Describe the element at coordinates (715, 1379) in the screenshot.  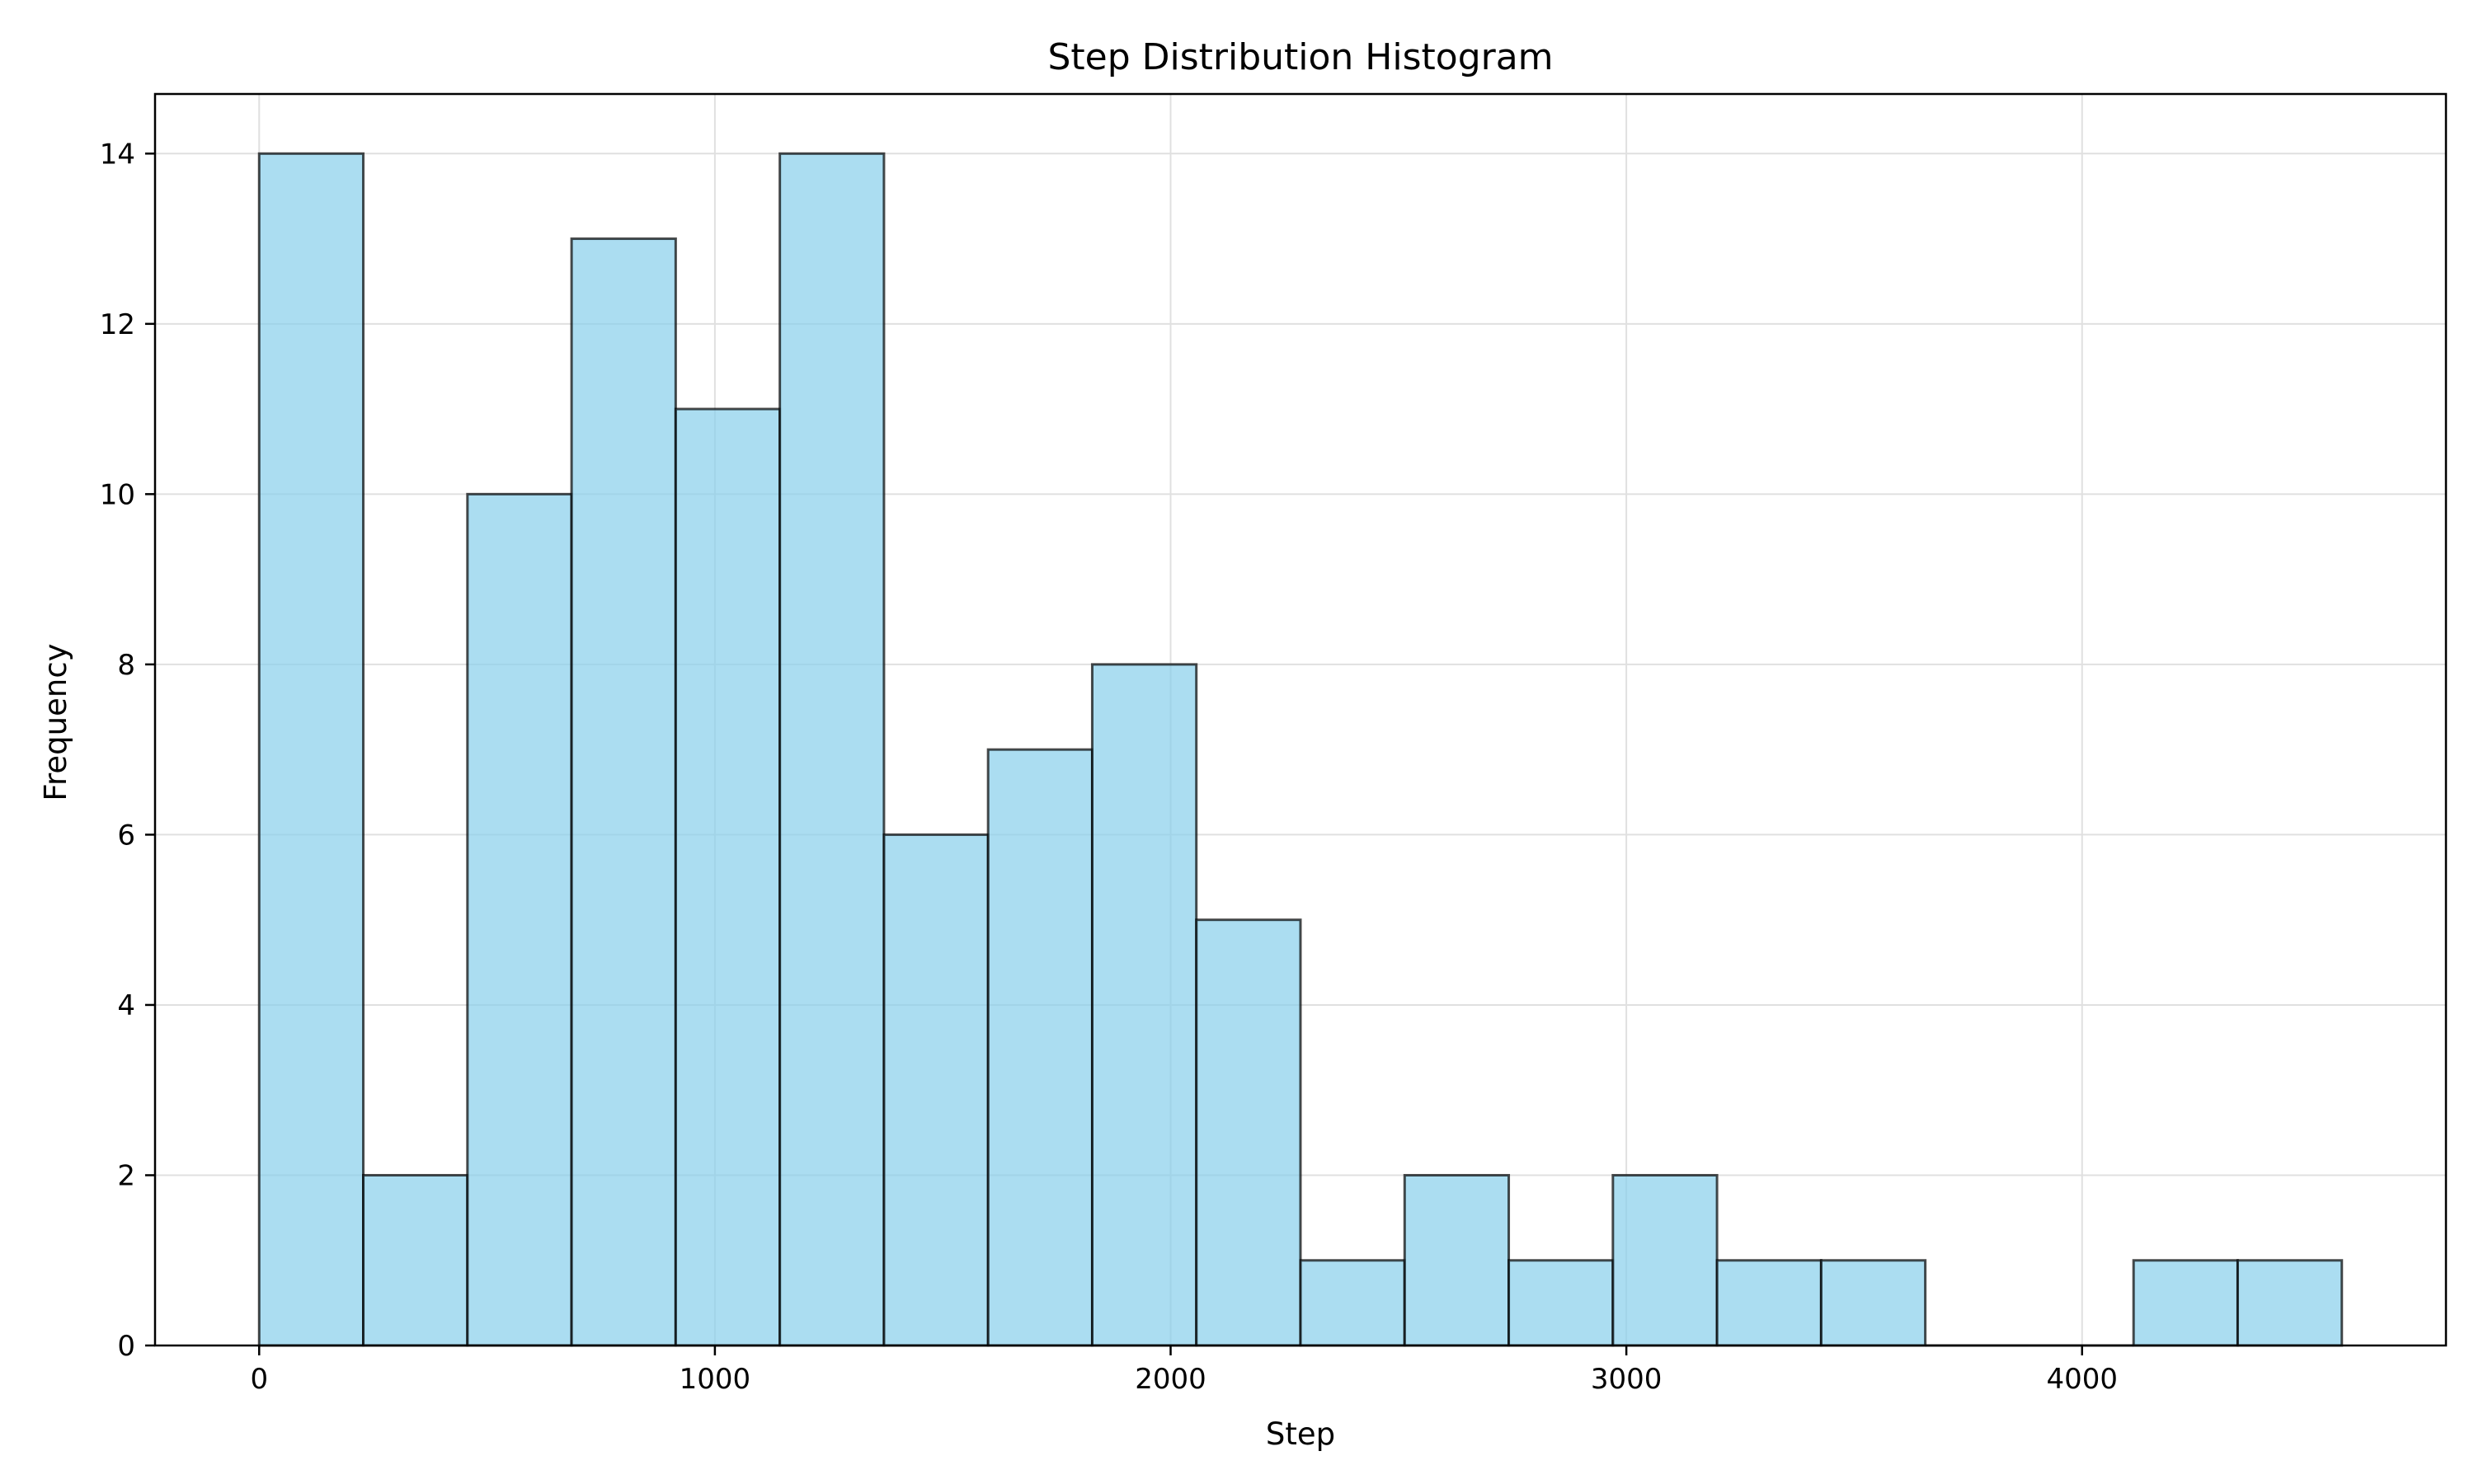
I see `x-tick-label: 1000` at that location.